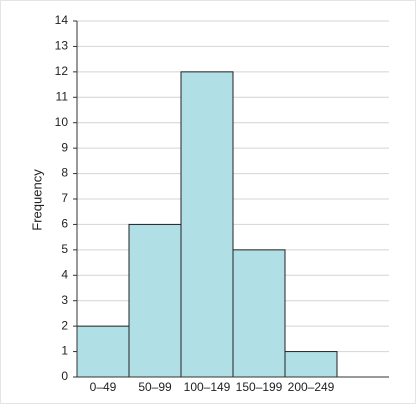 The height and width of the screenshot is (404, 416). I want to click on y-axis-label: Frequency, so click(36, 200).